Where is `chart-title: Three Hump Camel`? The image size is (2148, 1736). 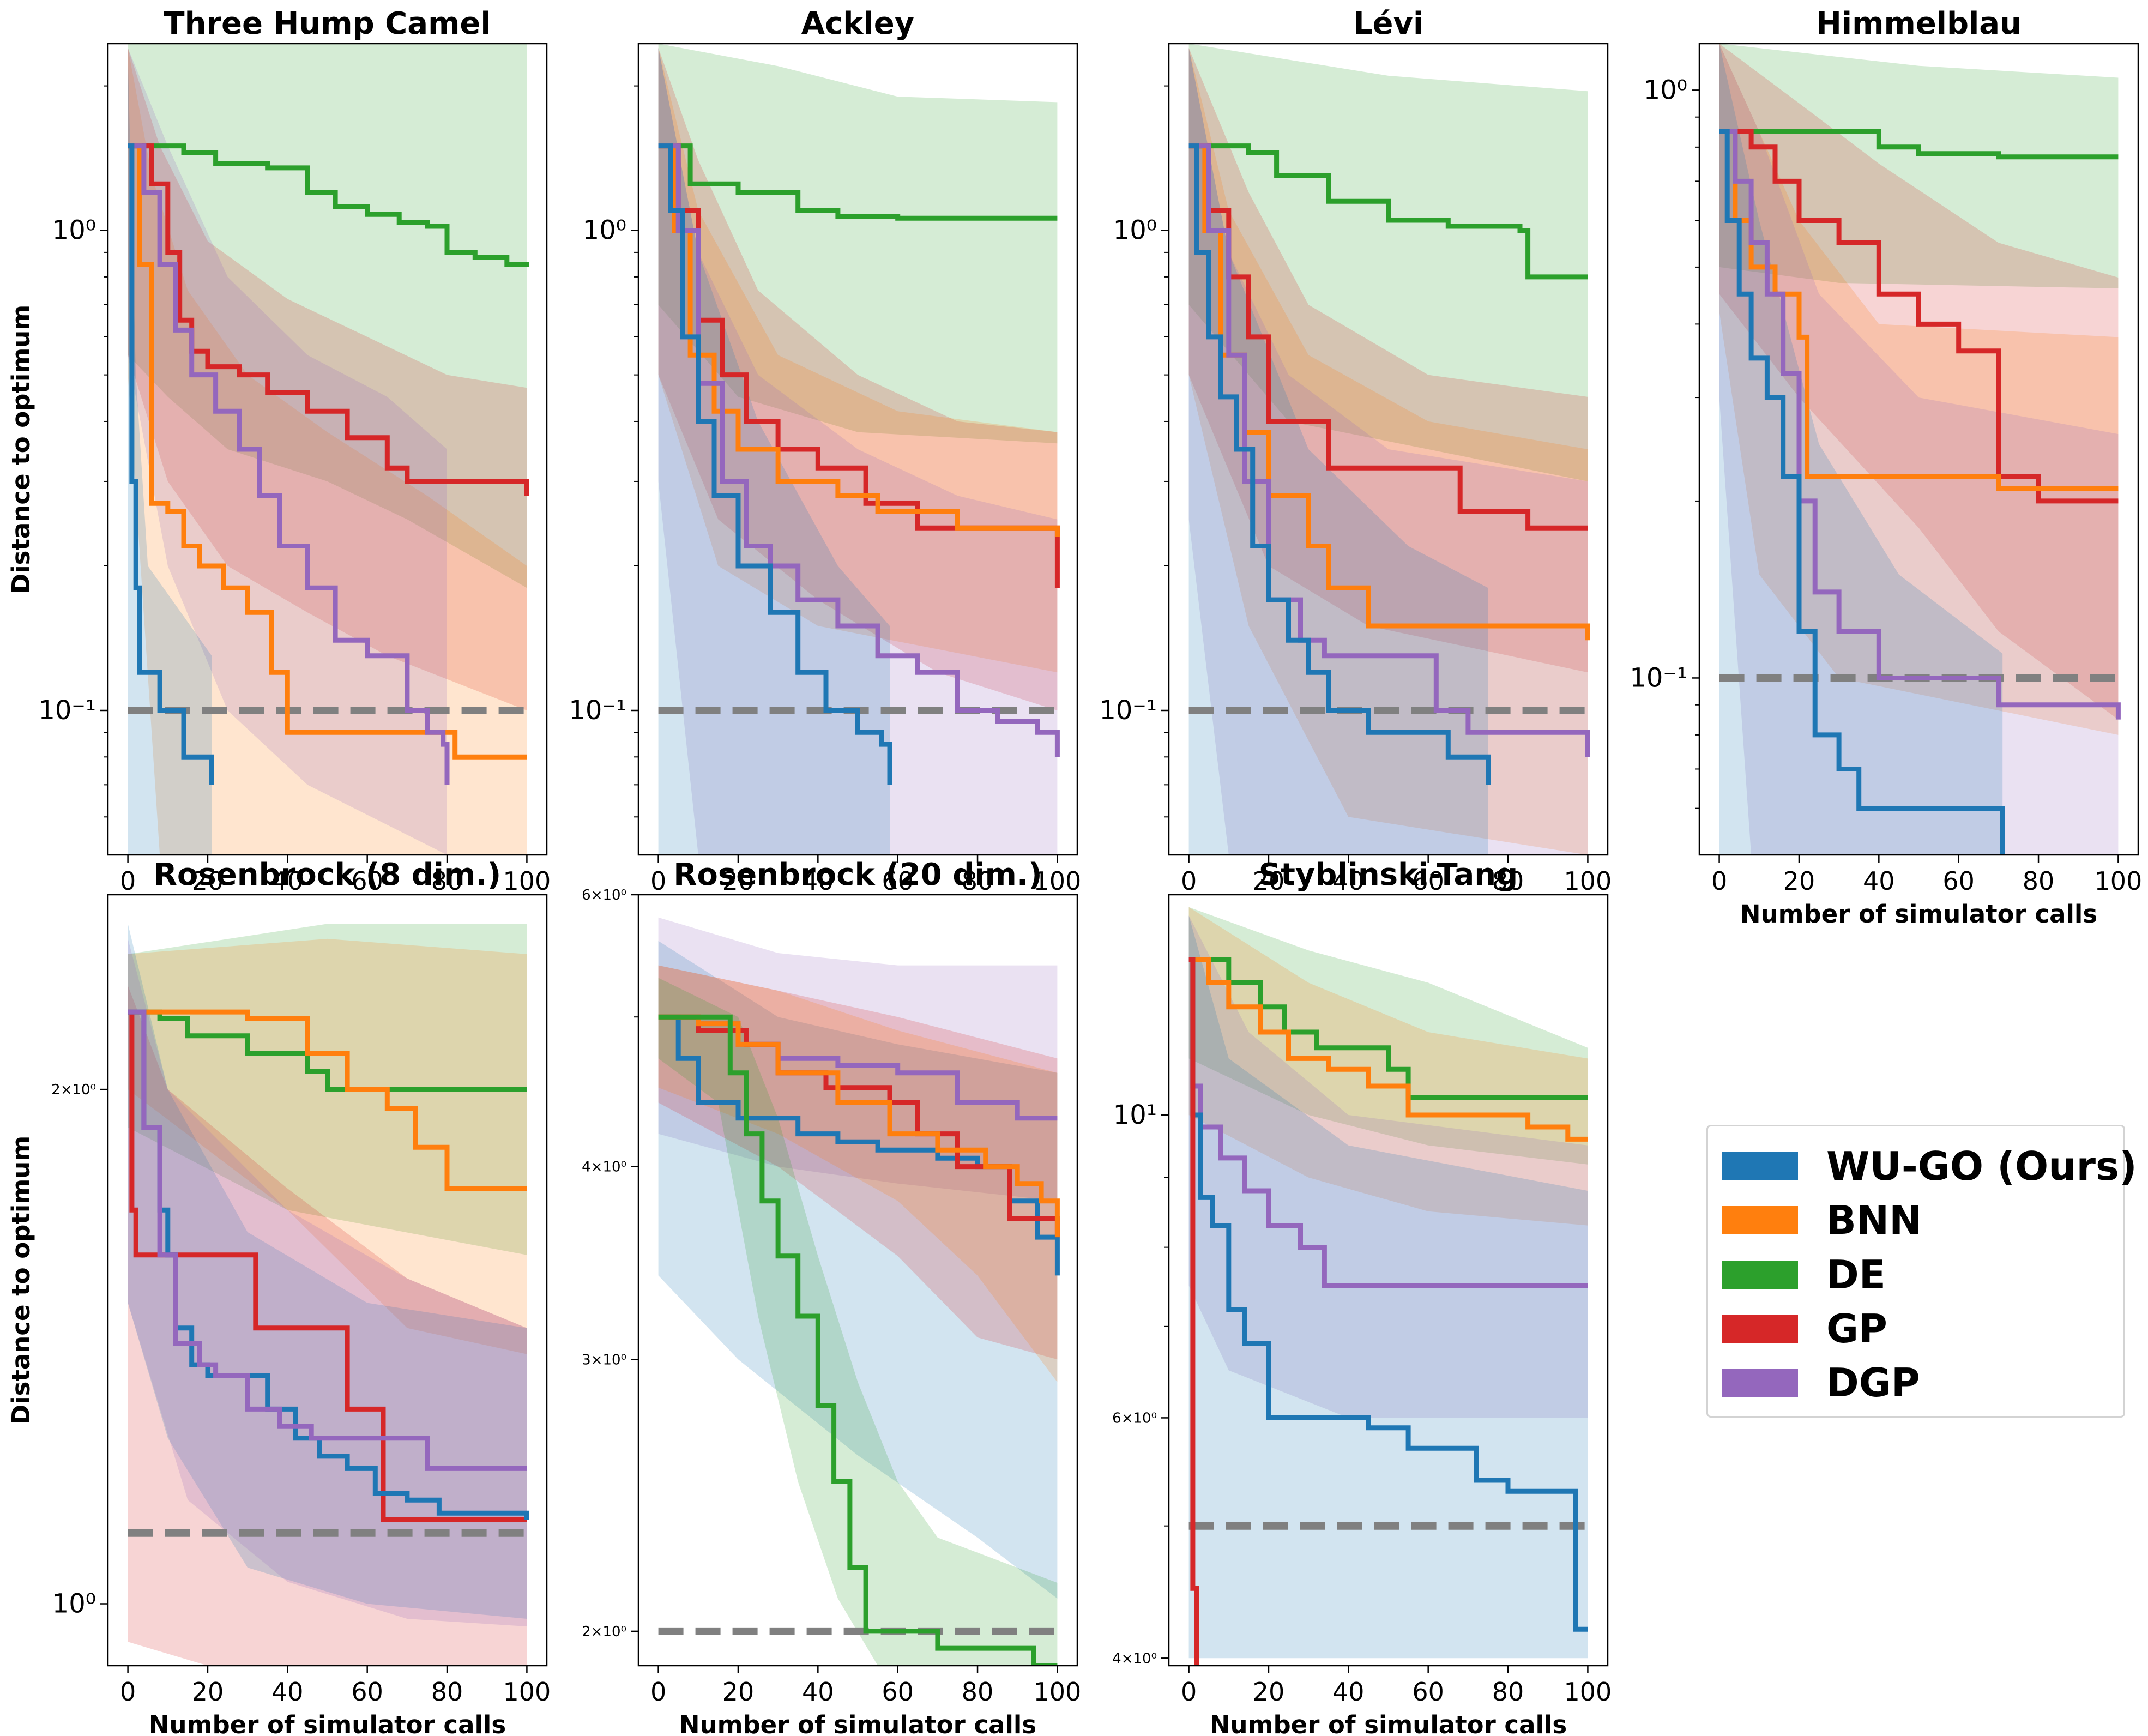
chart-title: Three Hump Camel is located at coordinates (327, 23).